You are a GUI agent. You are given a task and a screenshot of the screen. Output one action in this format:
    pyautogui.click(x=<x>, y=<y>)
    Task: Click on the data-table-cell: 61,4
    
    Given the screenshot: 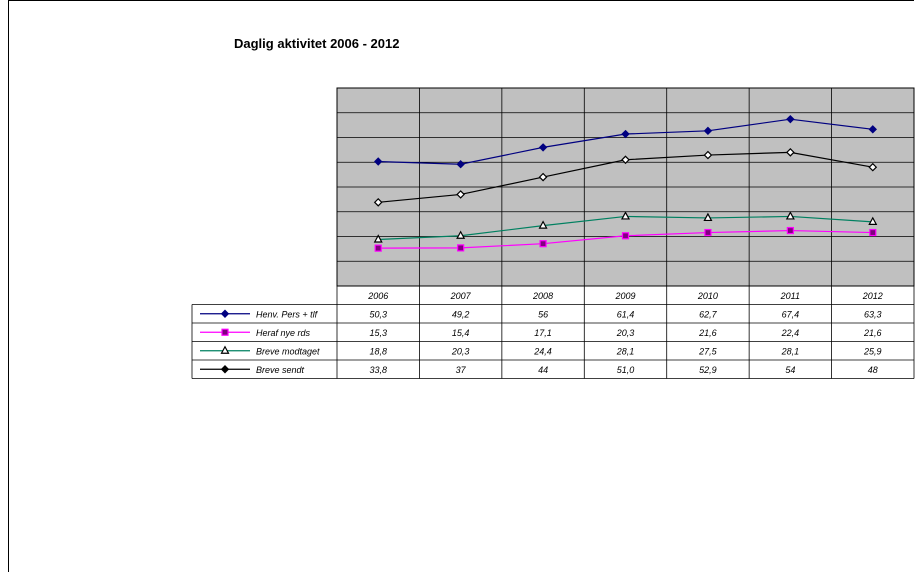 What is the action you would take?
    pyautogui.click(x=626, y=314)
    